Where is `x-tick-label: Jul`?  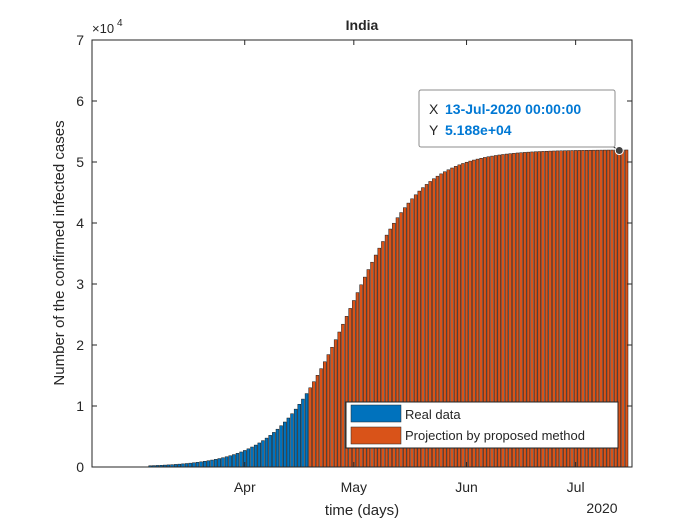
x-tick-label: Jul is located at coordinates (576, 487).